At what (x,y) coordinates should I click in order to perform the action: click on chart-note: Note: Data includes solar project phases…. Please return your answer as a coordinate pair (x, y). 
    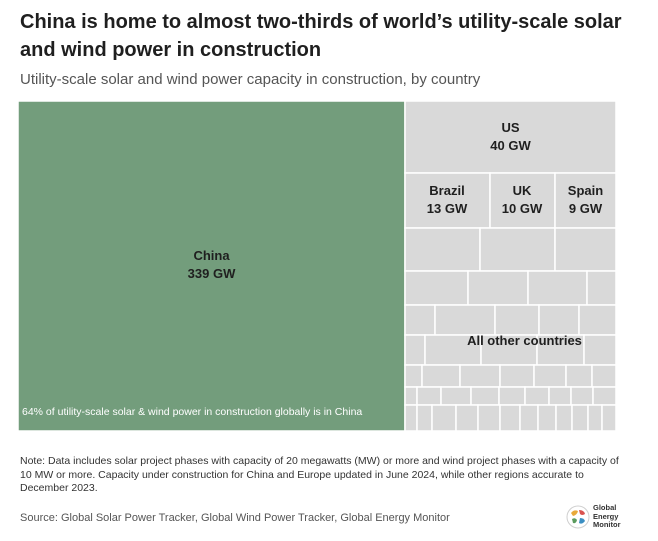
    Looking at the image, I should click on (319, 474).